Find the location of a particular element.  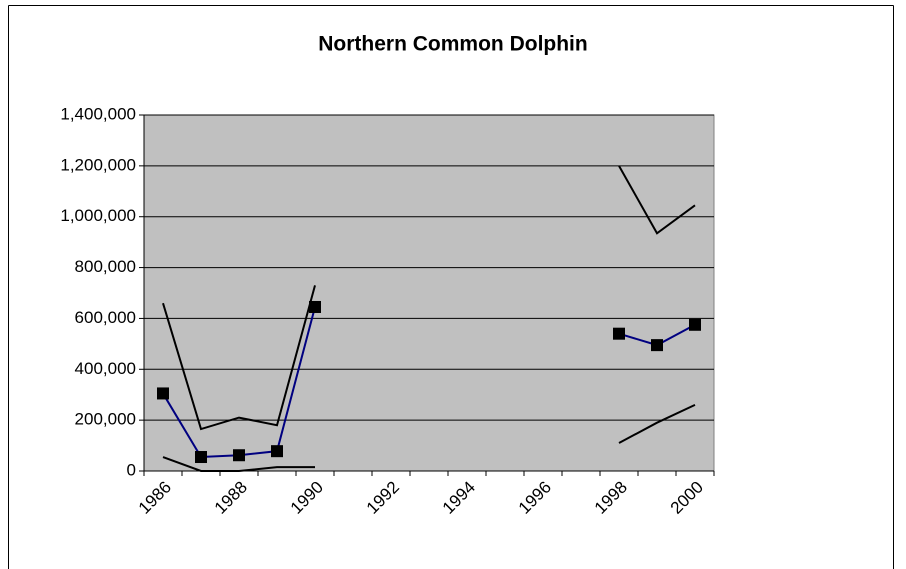

series-line is located at coordinates (429, 437).